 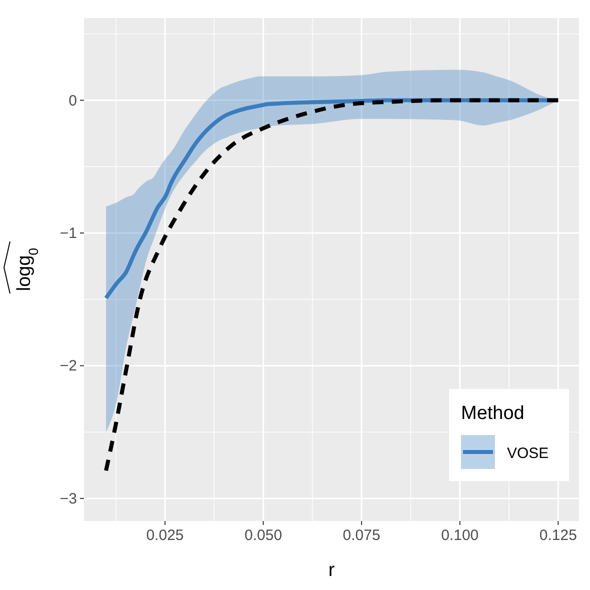 I want to click on y-tick-label: −3, so click(x=68, y=499).